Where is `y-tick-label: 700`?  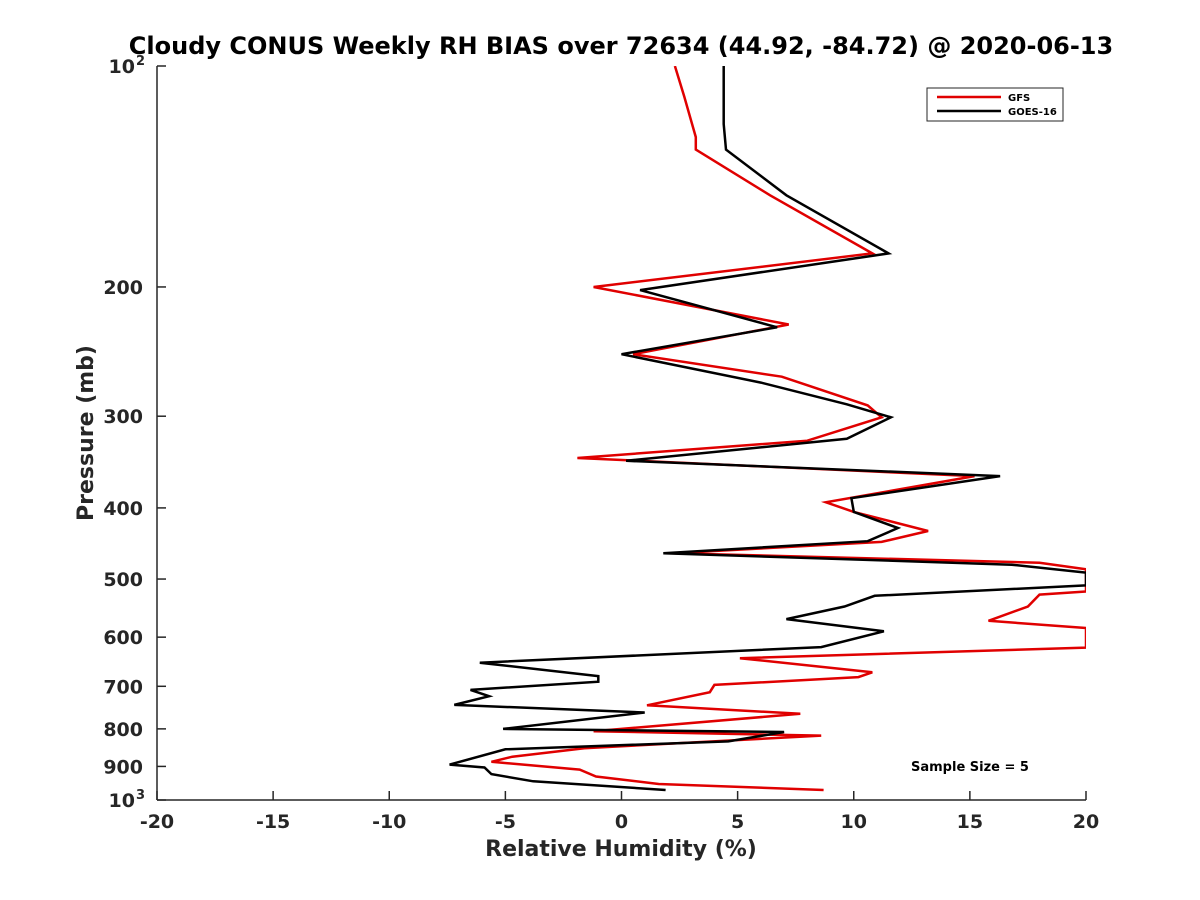 y-tick-label: 700 is located at coordinates (123, 687).